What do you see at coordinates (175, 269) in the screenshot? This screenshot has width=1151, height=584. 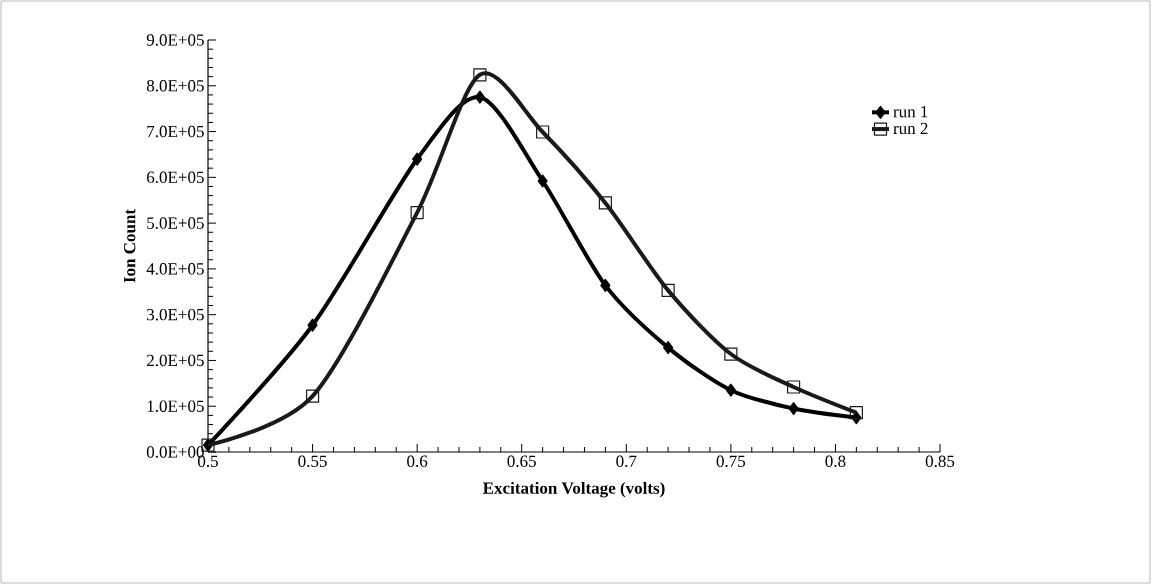 I see `y-tick-label: 4.0E+05` at bounding box center [175, 269].